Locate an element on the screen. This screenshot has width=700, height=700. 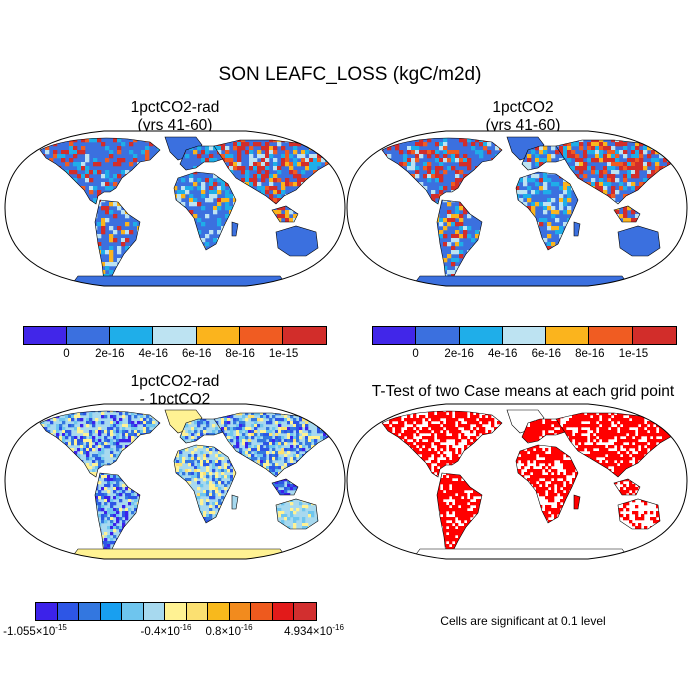
colorbar-3-label-max: 4.934×10⁻¹⁶ is located at coordinates (314, 630).